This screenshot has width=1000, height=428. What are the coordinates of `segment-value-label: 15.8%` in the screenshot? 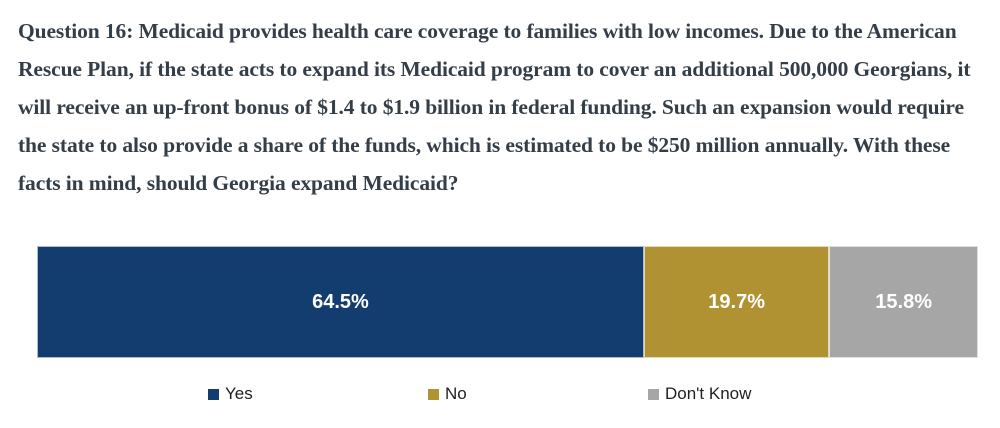 It's located at (903, 301).